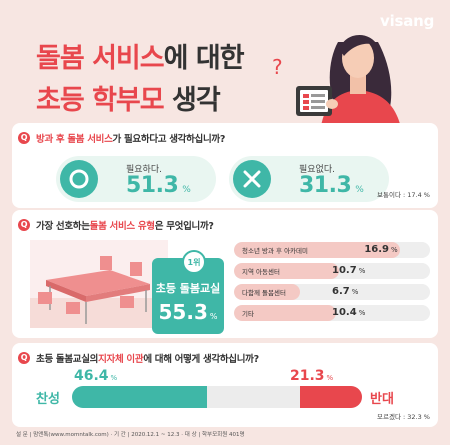 The width and height of the screenshot is (450, 445). What do you see at coordinates (140, 58) in the screenshot?
I see `title-line-1: 돌봄 서비스에 대한` at bounding box center [140, 58].